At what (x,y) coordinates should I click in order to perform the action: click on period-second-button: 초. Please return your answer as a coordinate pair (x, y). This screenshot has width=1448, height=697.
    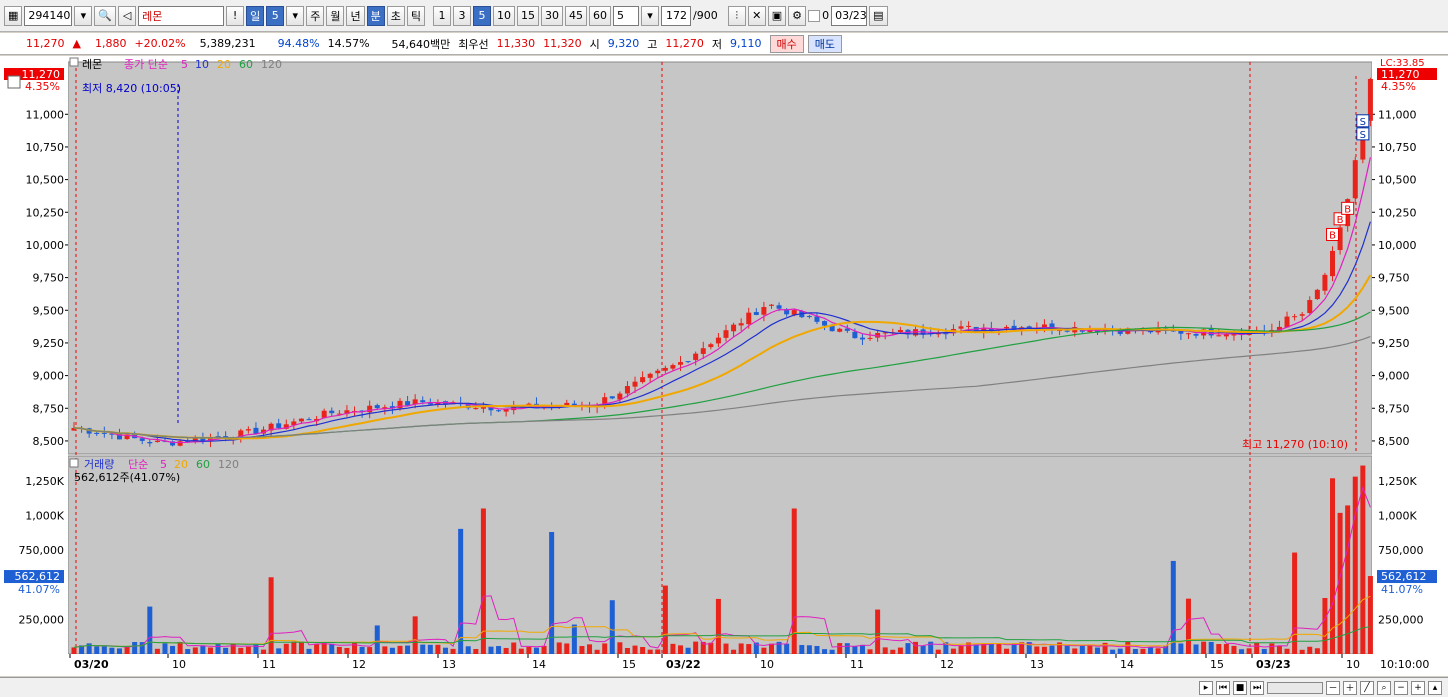
    Looking at the image, I should click on (395, 15).